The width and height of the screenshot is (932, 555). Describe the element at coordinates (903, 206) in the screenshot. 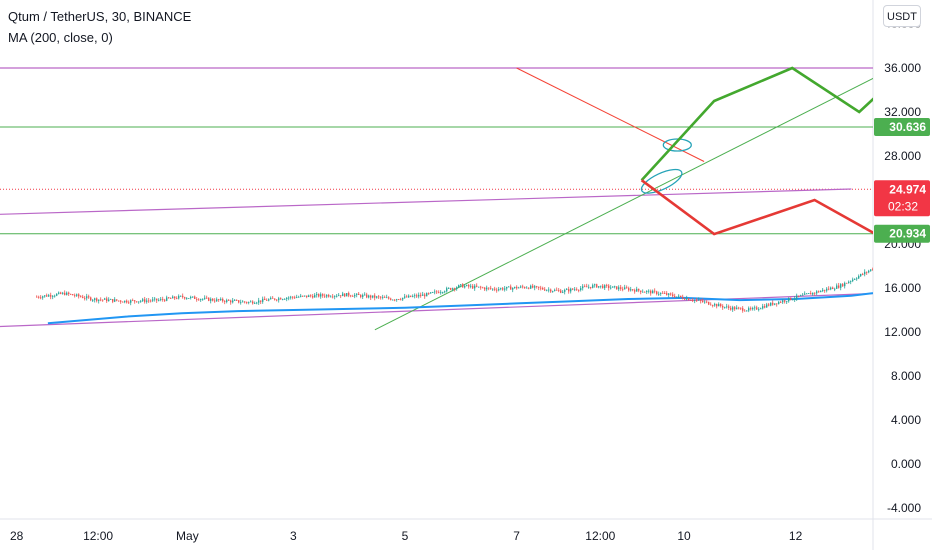

I see `countdown-text: 02:32` at that location.